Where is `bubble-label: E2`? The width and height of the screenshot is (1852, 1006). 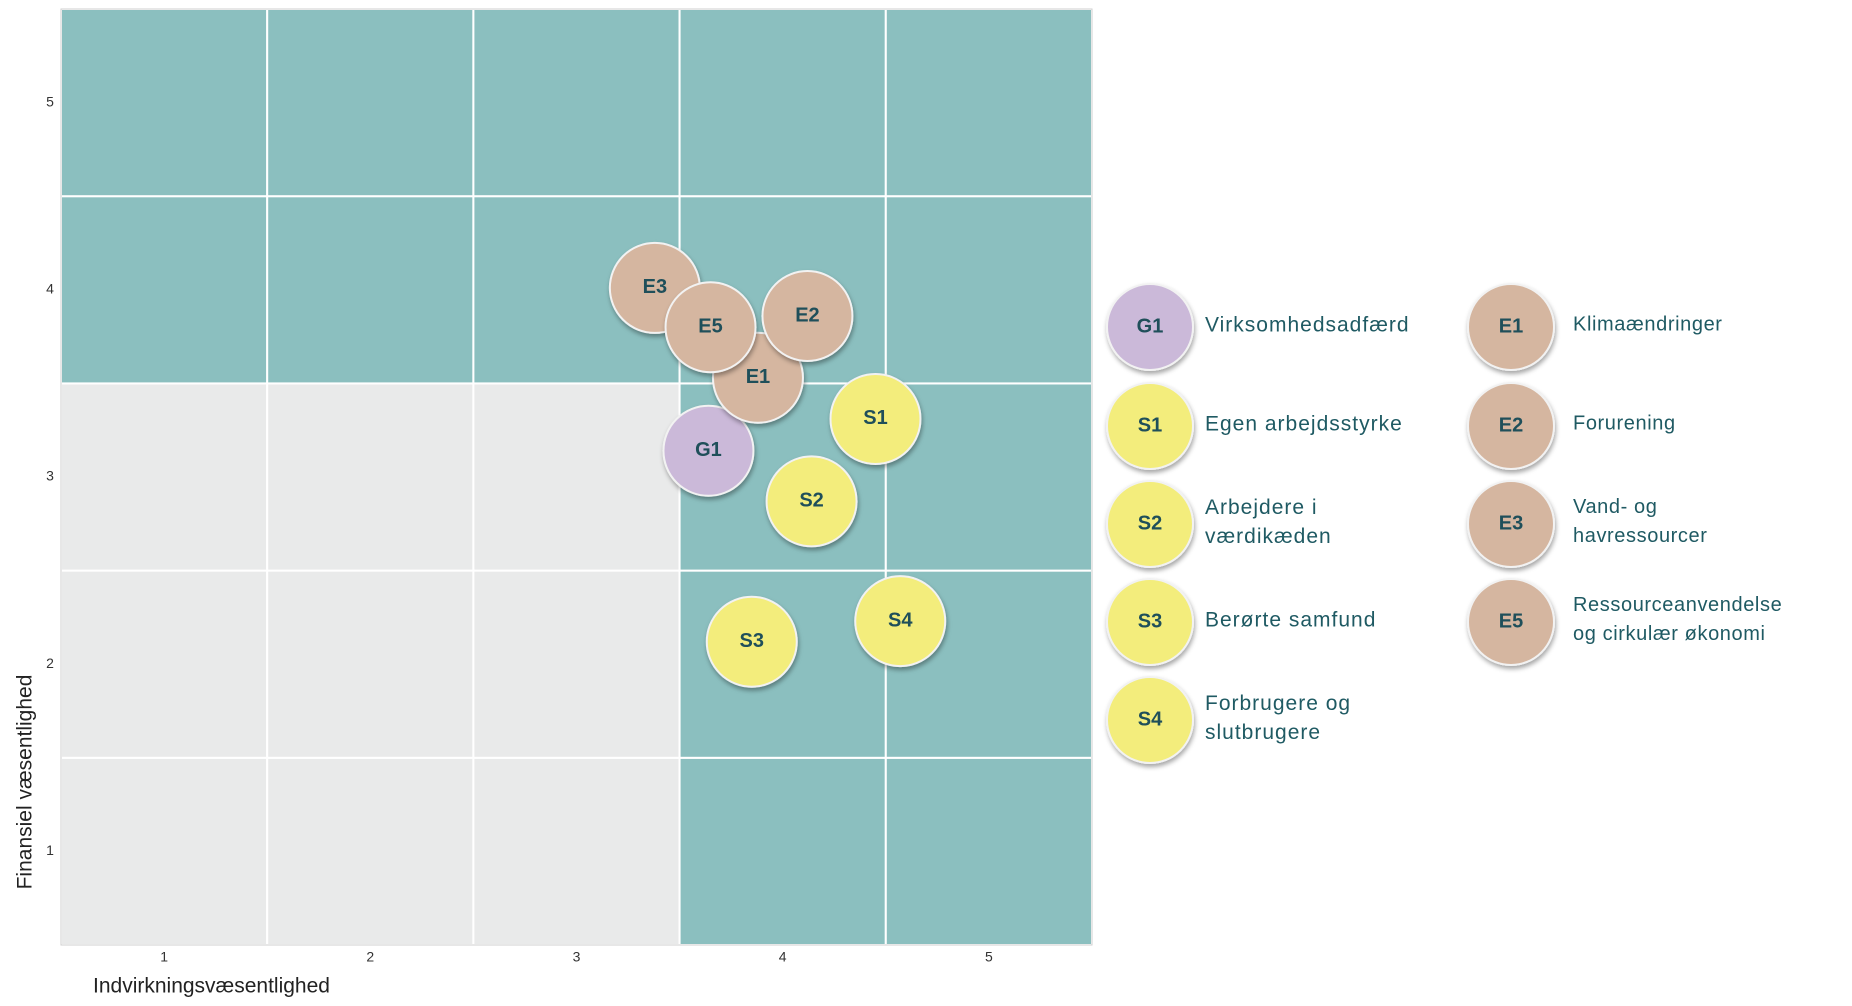
bubble-label: E2 is located at coordinates (807, 315).